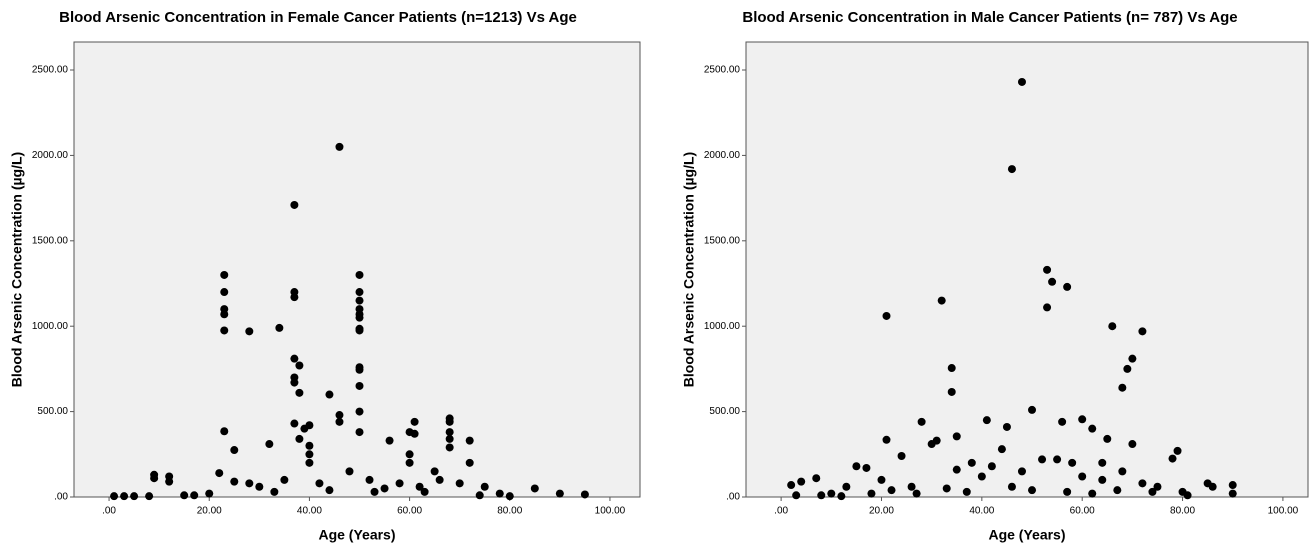 The image size is (1314, 545). What do you see at coordinates (610, 511) in the screenshot?
I see `x-tick-label: 100.00` at bounding box center [610, 511].